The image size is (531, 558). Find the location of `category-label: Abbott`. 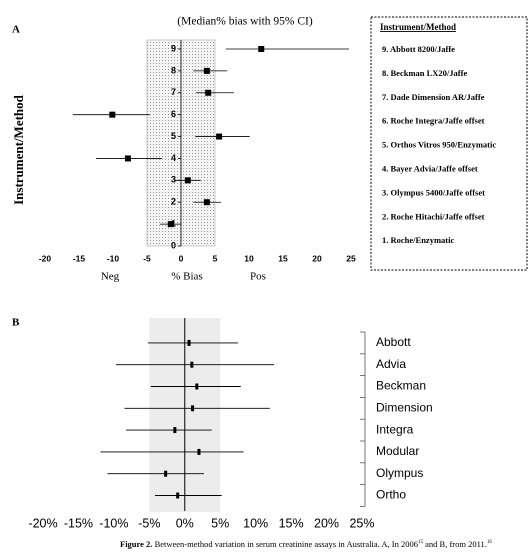

category-label: Abbott is located at coordinates (393, 342).